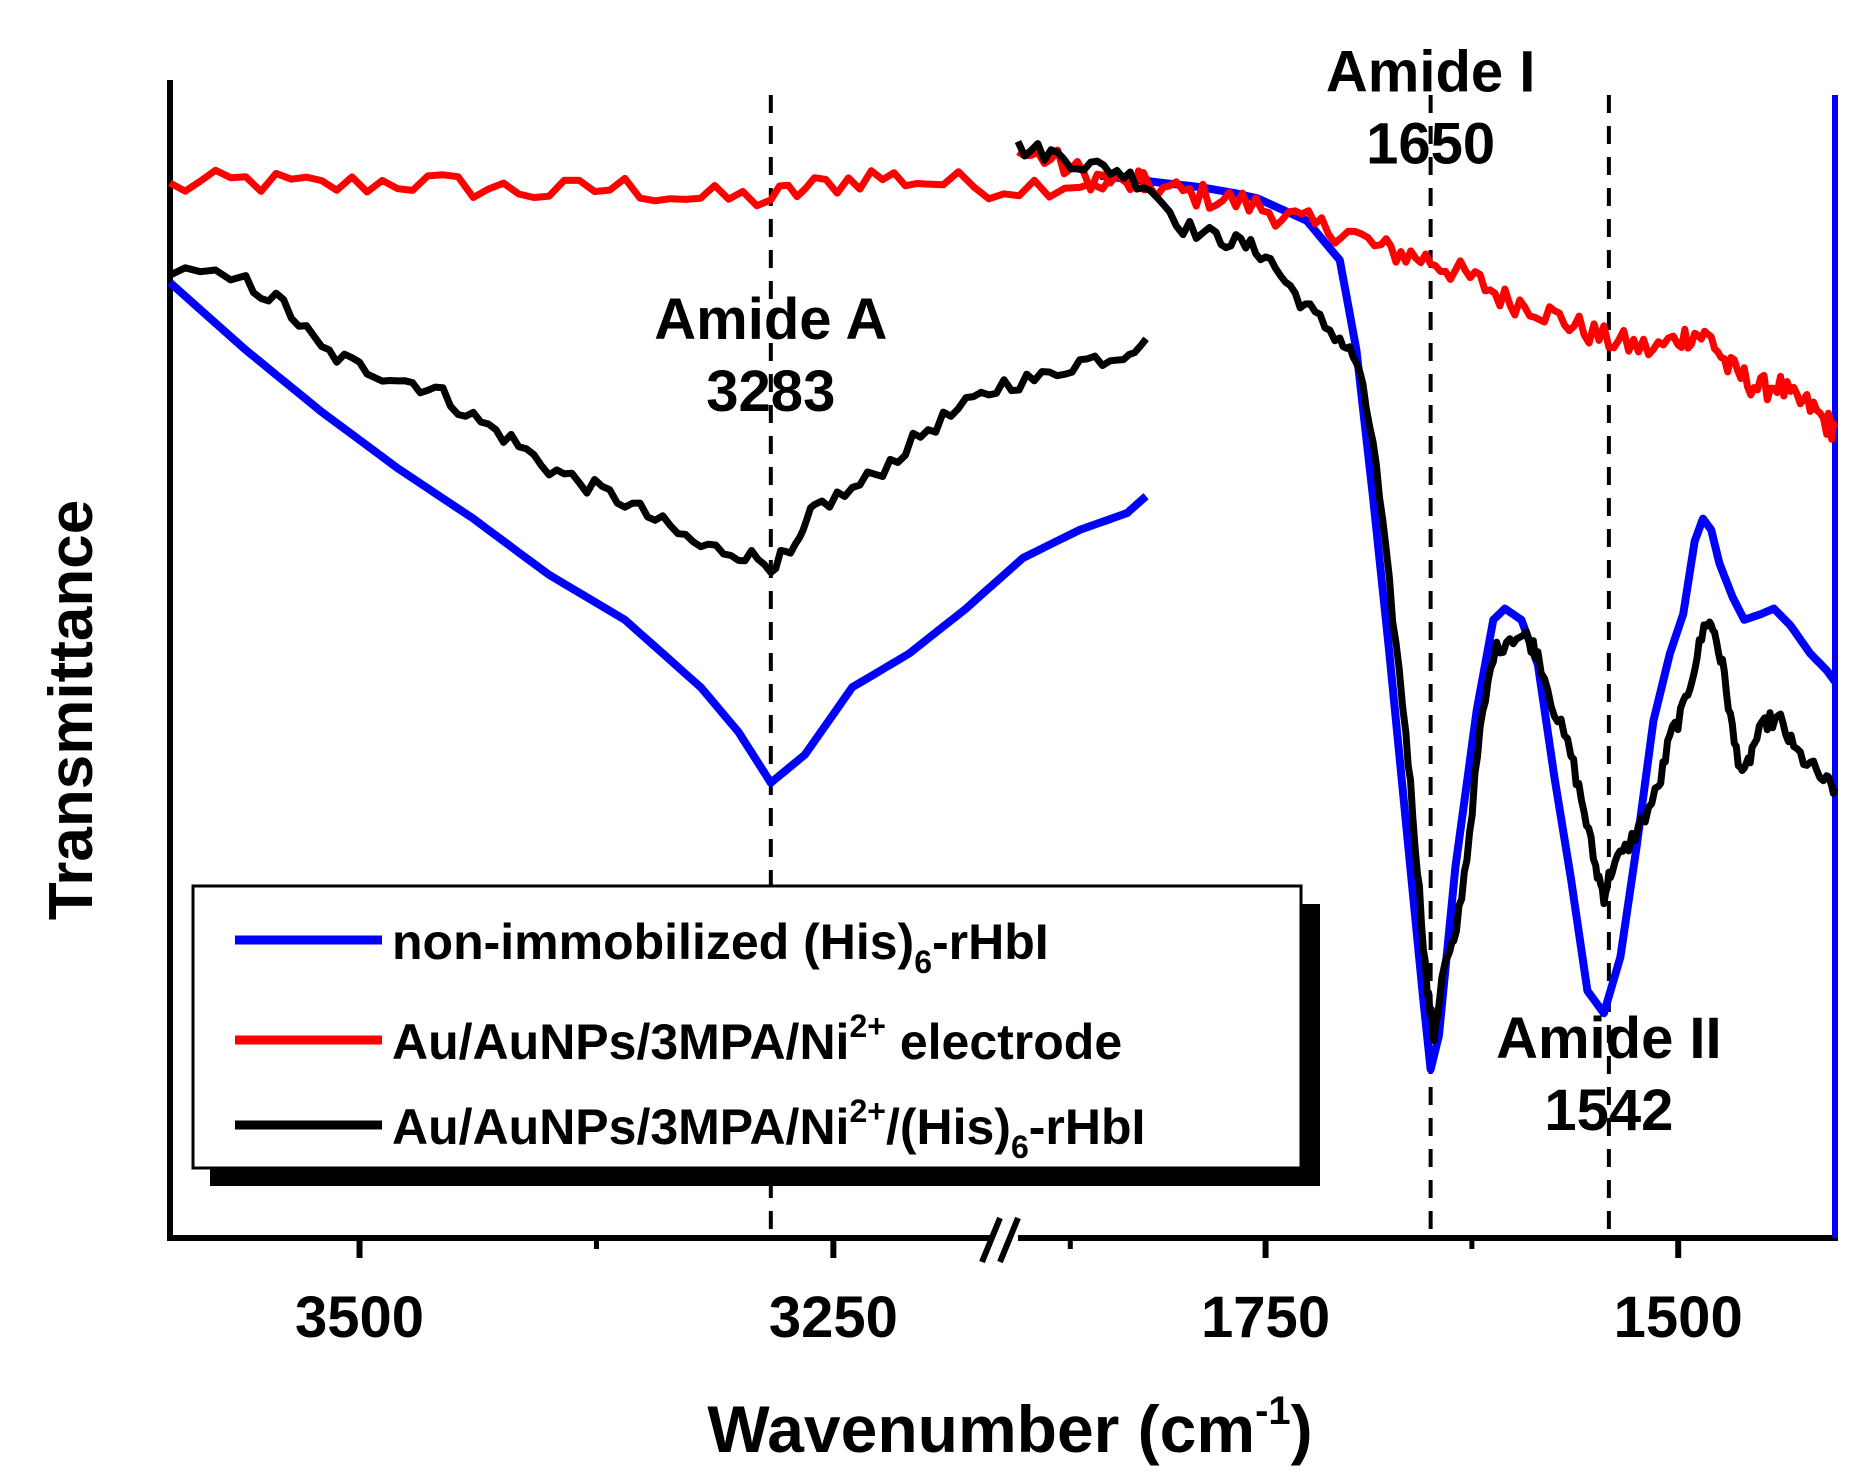 The width and height of the screenshot is (1854, 1471). What do you see at coordinates (1609, 1038) in the screenshot?
I see `annotation-label: Amide II` at bounding box center [1609, 1038].